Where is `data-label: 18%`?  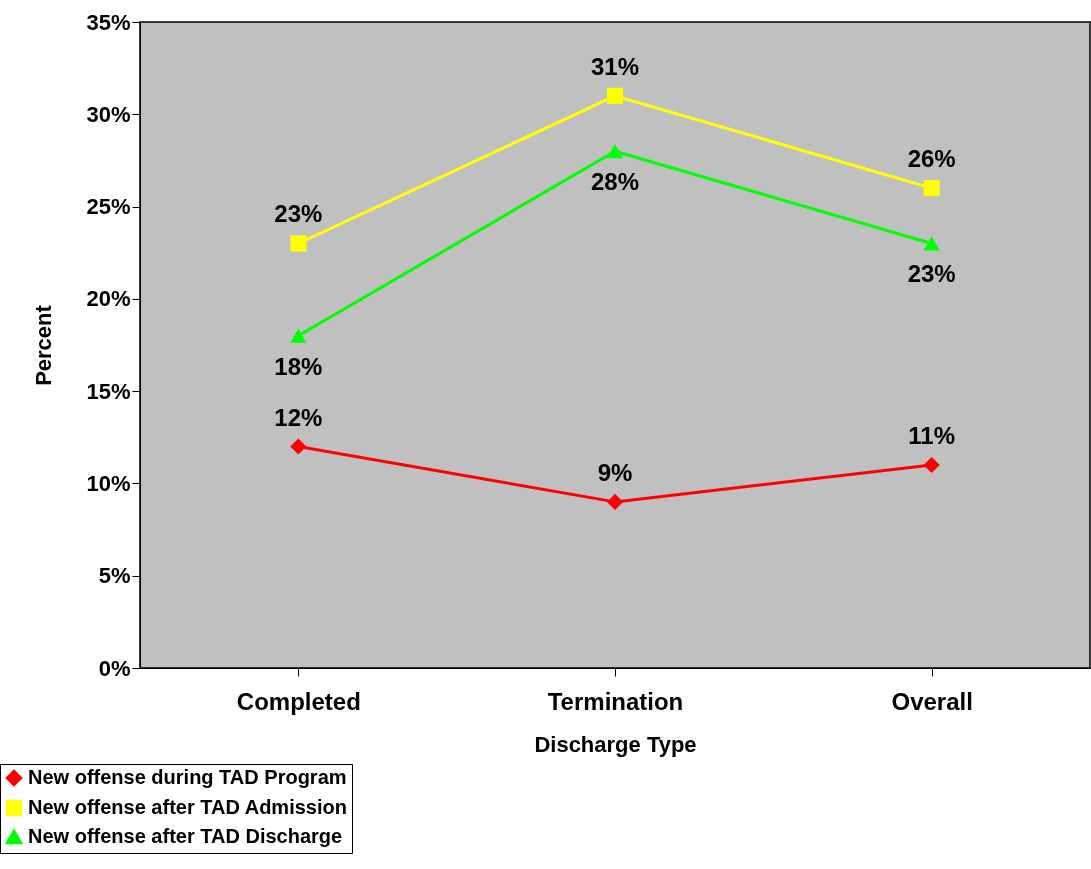 data-label: 18% is located at coordinates (298, 366).